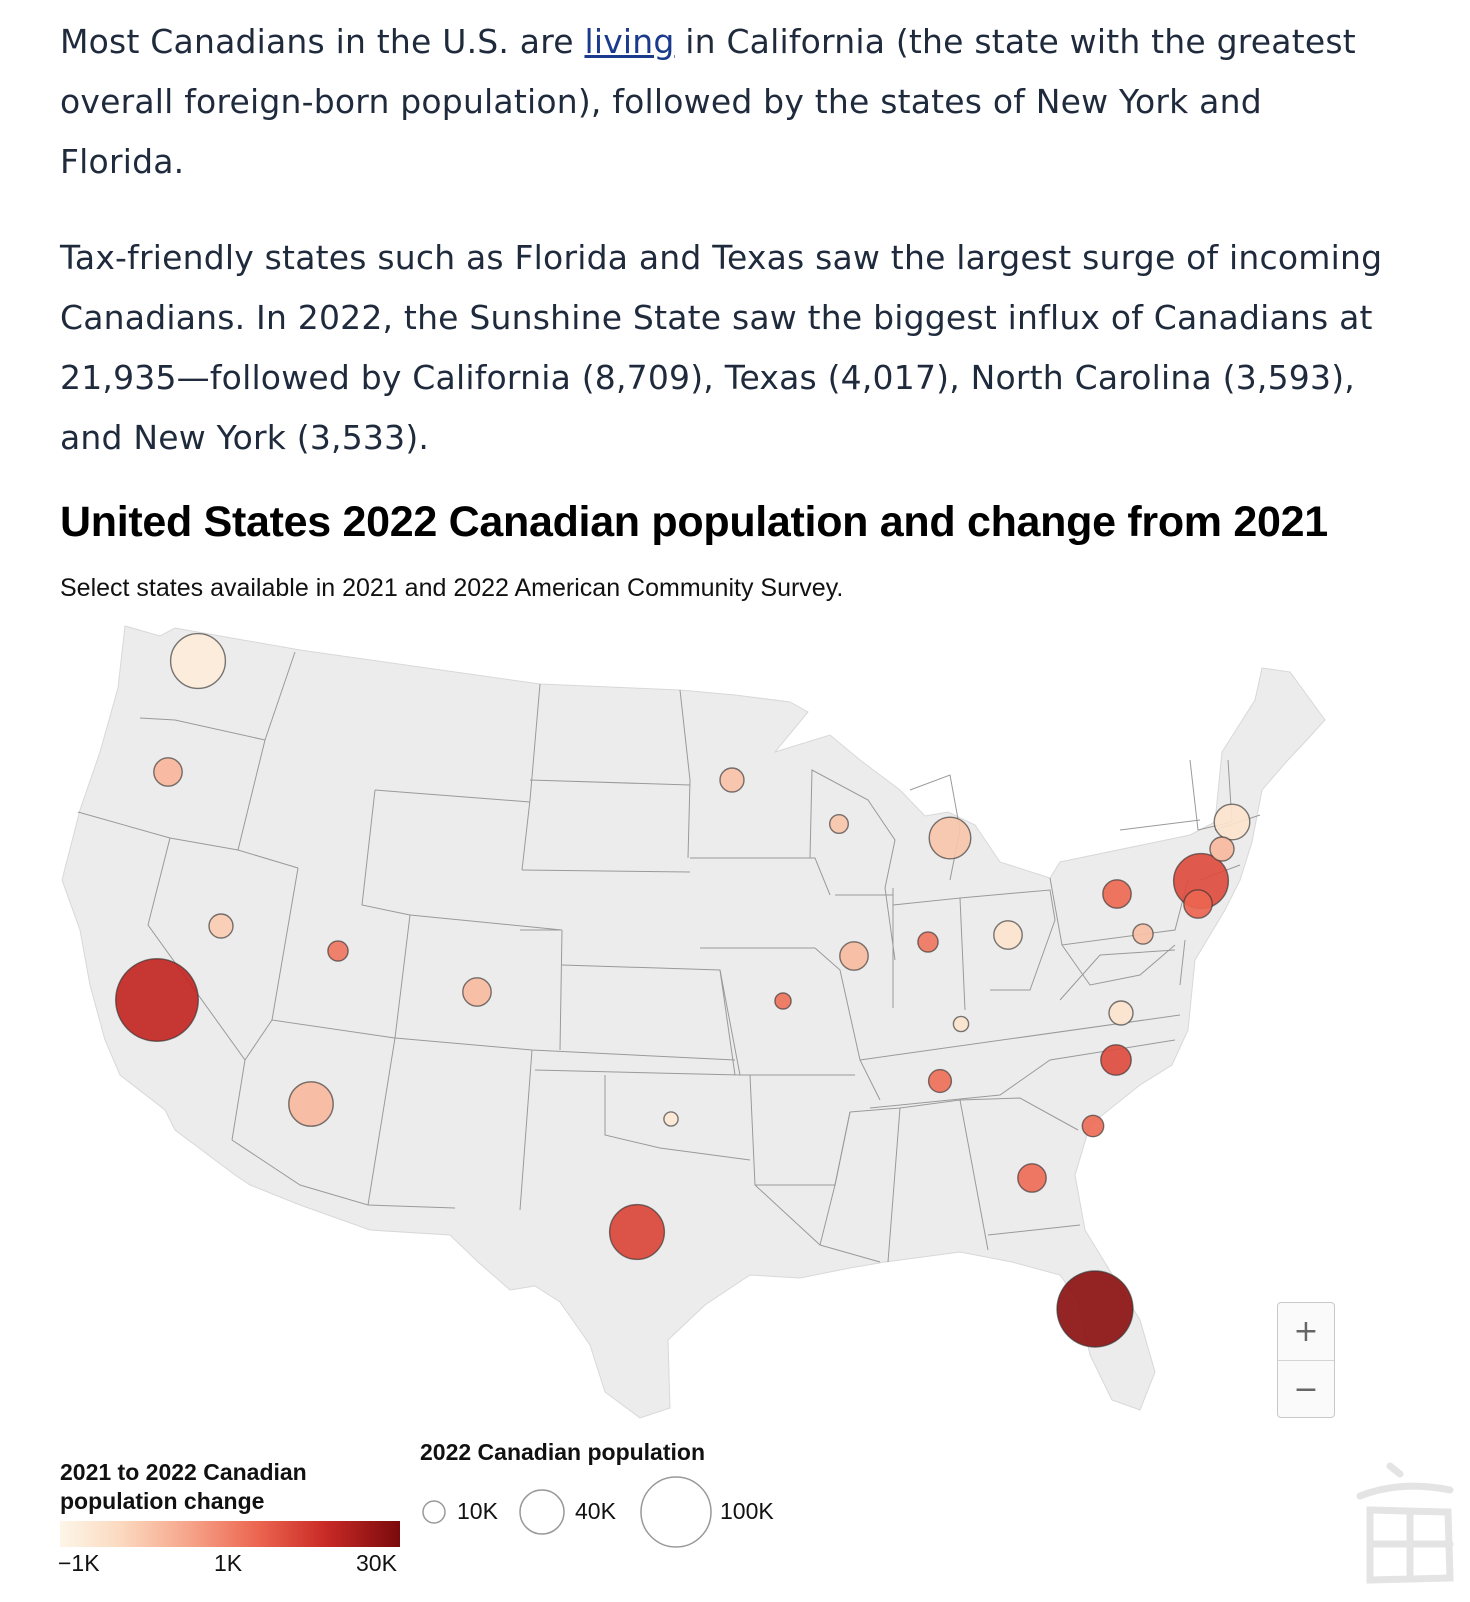 This screenshot has height=1602, width=1470. What do you see at coordinates (1008, 935) in the screenshot?
I see `bubble-oh` at bounding box center [1008, 935].